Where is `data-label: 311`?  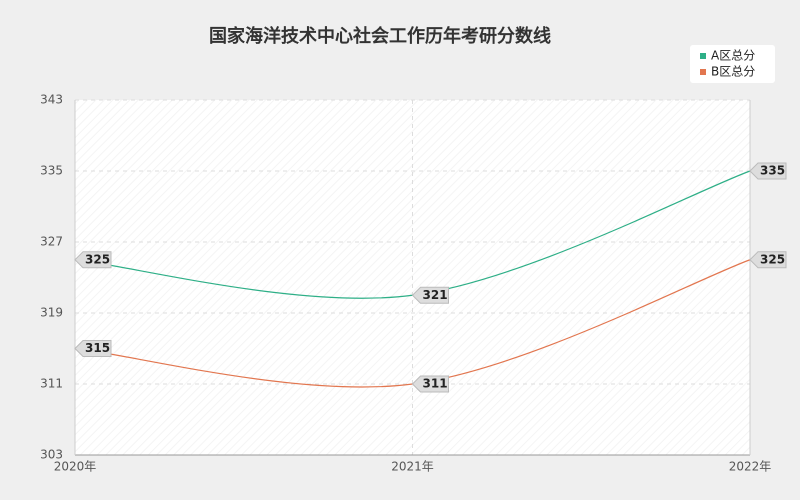
data-label: 311 is located at coordinates (435, 384).